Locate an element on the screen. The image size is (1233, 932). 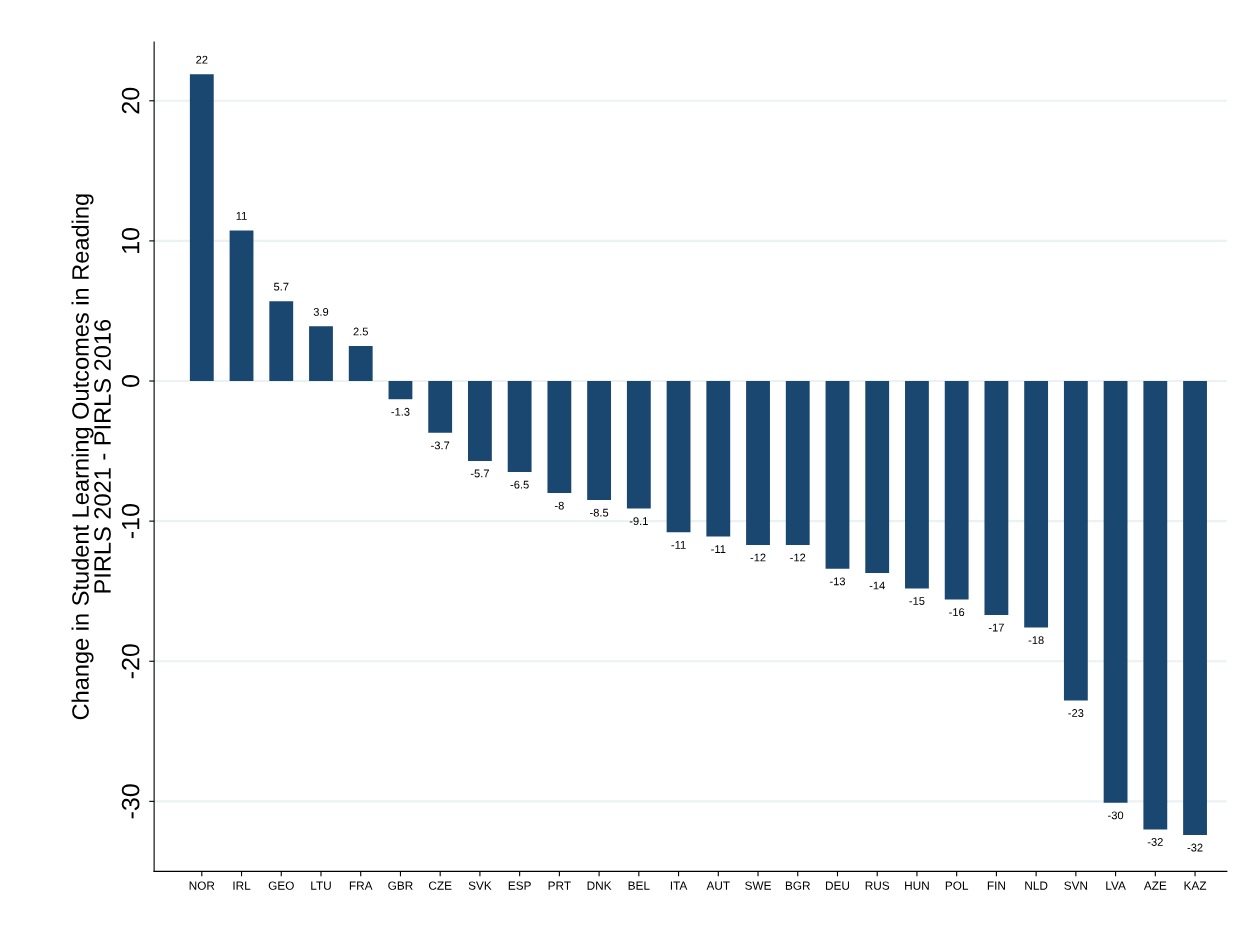
data-label: 22 is located at coordinates (202, 59).